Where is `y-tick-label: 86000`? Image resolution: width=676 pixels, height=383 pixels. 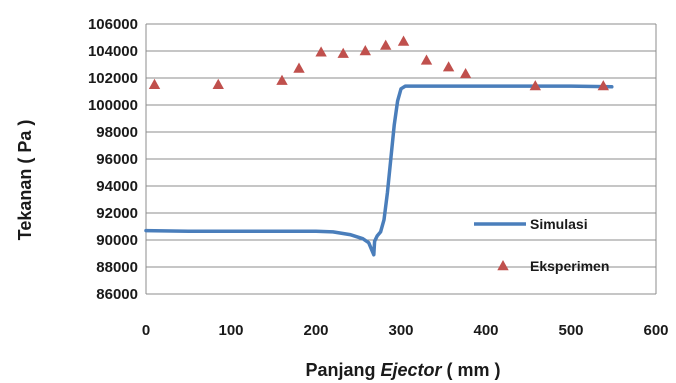 y-tick-label: 86000 is located at coordinates (117, 294).